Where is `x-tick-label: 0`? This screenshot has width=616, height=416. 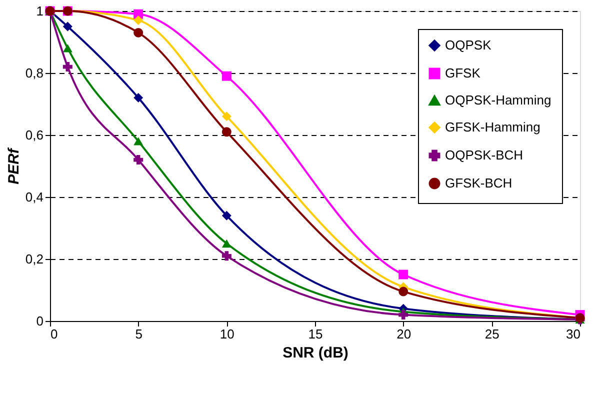 x-tick-label: 0 is located at coordinates (54, 334).